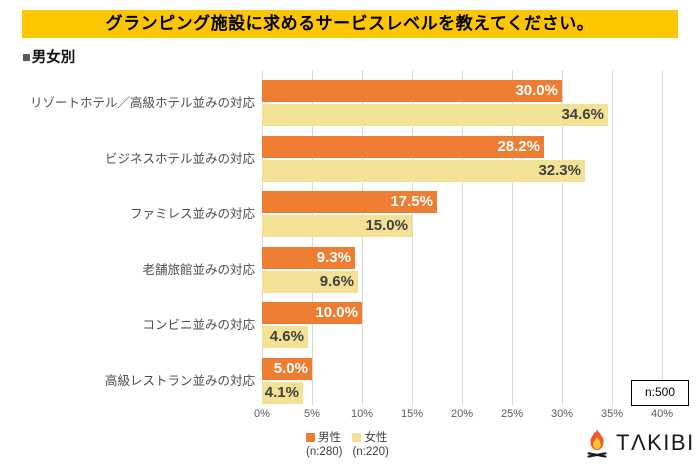 The width and height of the screenshot is (700, 465). What do you see at coordinates (308, 257) in the screenshot?
I see `bar-male: 9.3%` at bounding box center [308, 257].